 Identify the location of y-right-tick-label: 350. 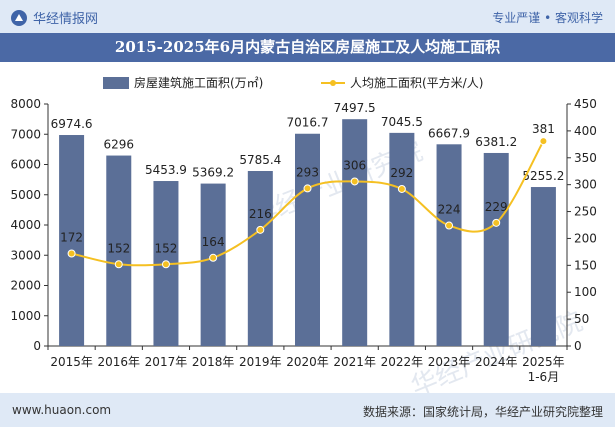
(585, 158).